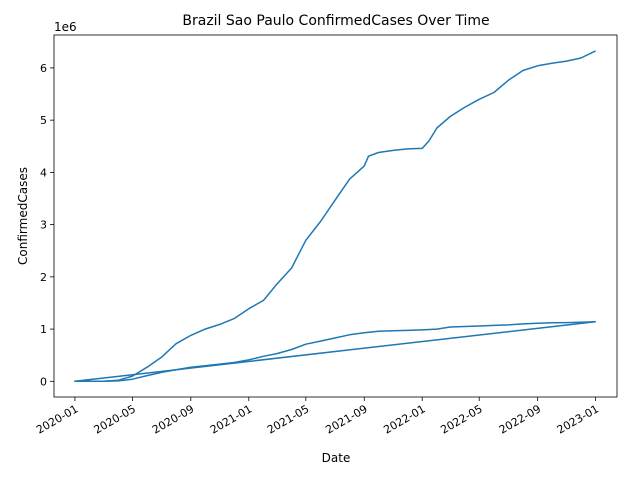  I want to click on x-axis-label: Date, so click(336, 458).